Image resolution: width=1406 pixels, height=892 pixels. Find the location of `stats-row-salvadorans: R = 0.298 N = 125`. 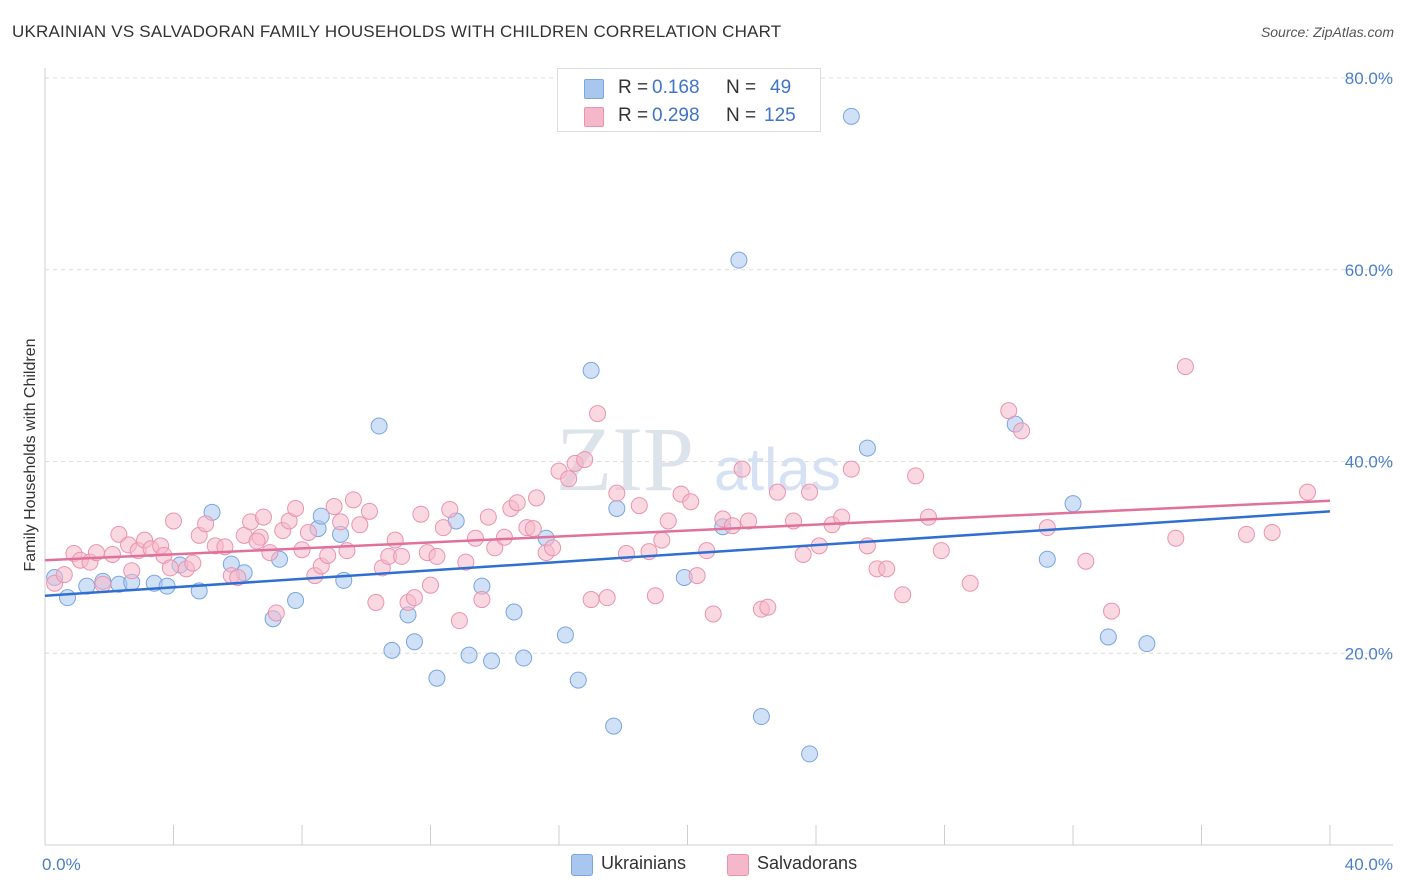

stats-row-salvadorans: R = 0.298 N = 125 is located at coordinates (689, 115).